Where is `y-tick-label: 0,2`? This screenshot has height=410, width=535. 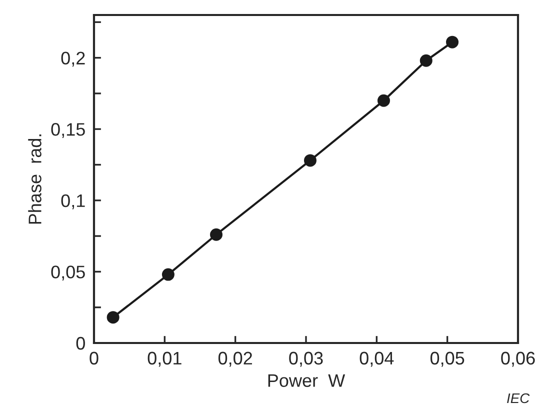
y-tick-label: 0,2 is located at coordinates (73, 59).